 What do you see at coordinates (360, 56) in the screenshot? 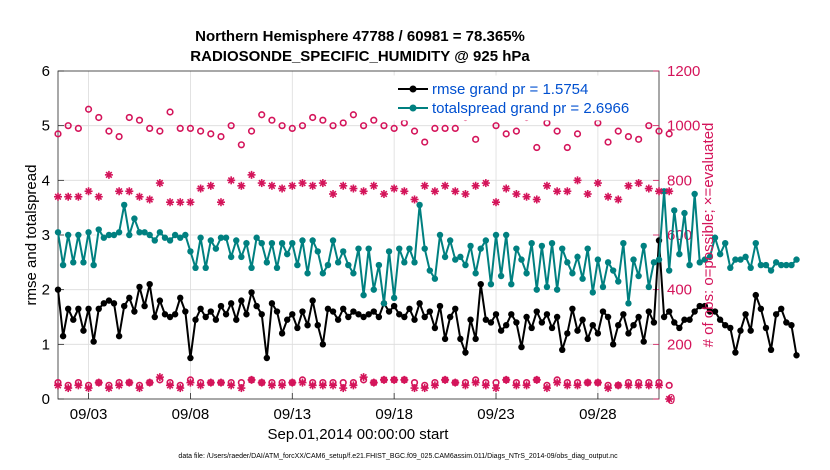
I see `chart-subtitle: RADIOSONDE_SPECIFIC_HUMIDITY @ 925 hPa` at bounding box center [360, 56].